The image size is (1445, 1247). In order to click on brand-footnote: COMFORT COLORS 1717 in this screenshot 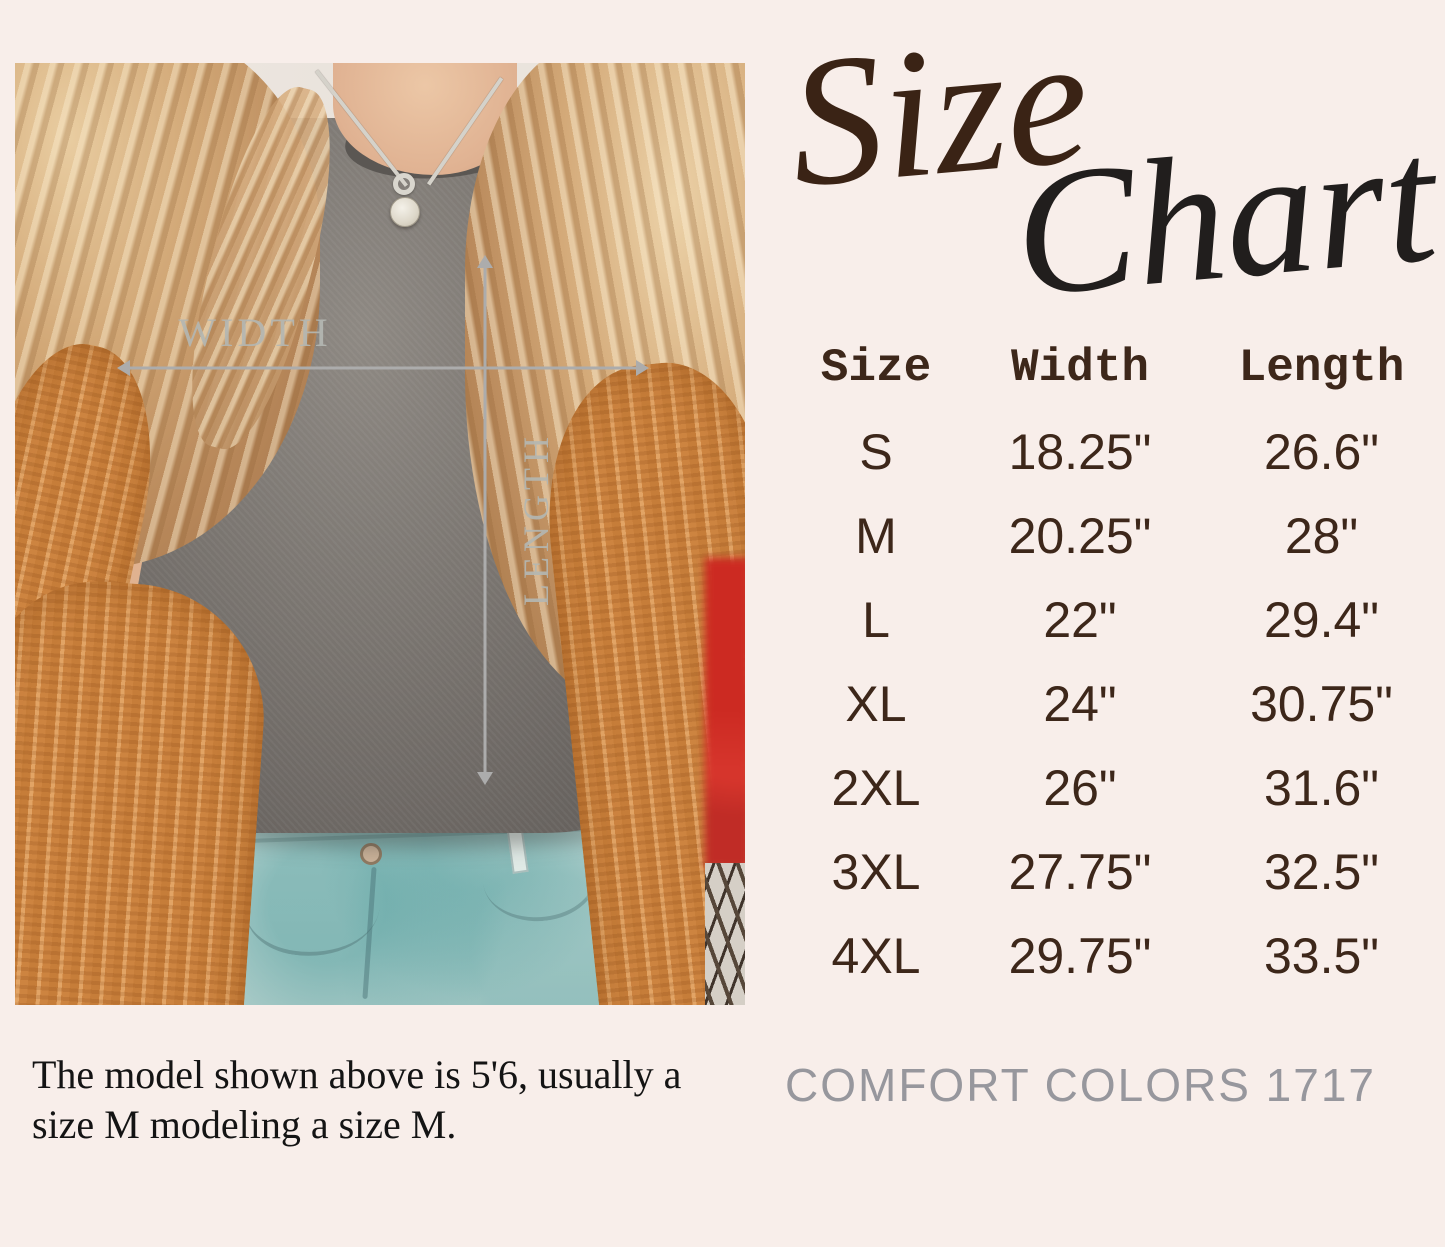, I will do `click(1081, 1085)`.